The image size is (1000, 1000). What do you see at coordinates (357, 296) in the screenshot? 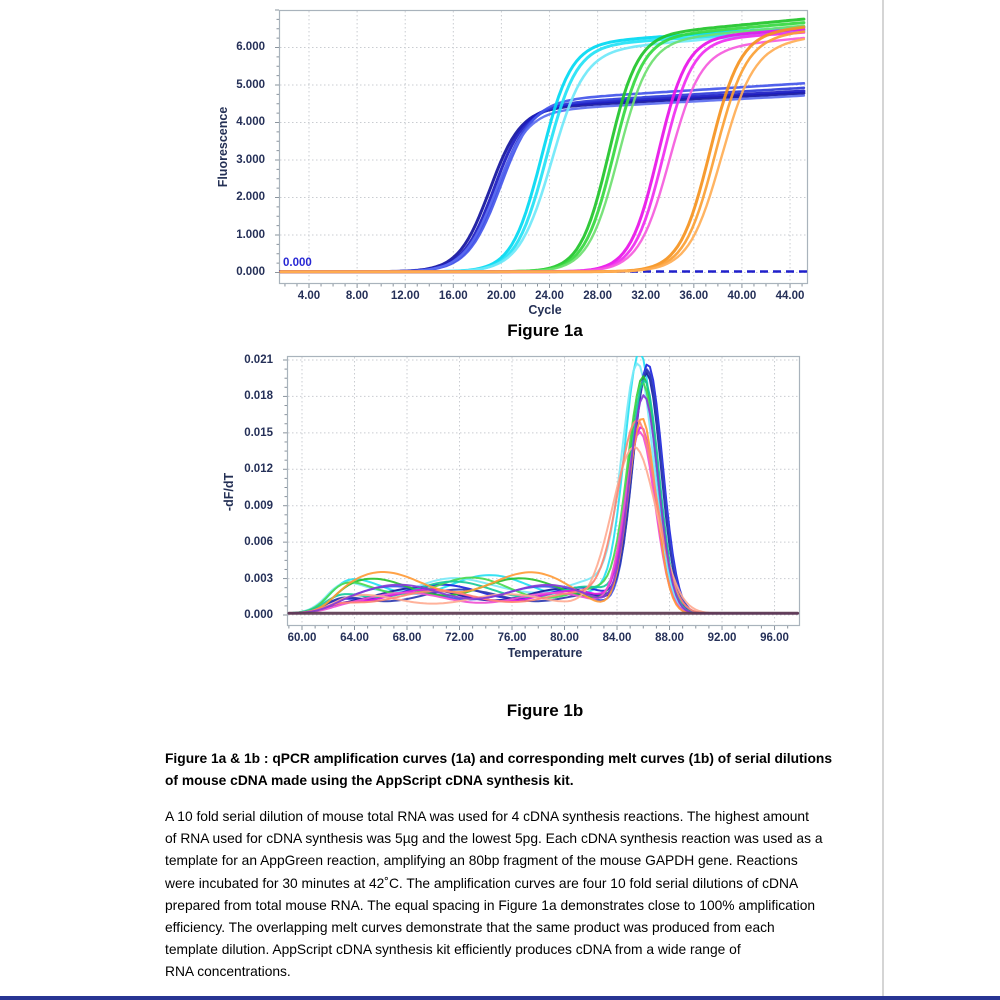
I see `x-tick-label: 8.00` at bounding box center [357, 296].